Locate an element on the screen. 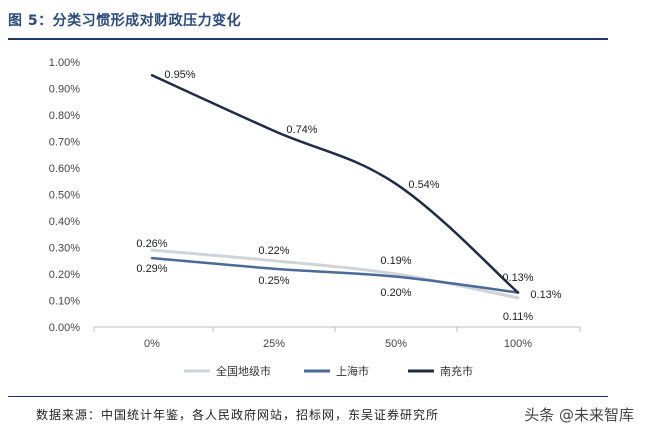  y-tick-label: 0.20% is located at coordinates (64, 275).